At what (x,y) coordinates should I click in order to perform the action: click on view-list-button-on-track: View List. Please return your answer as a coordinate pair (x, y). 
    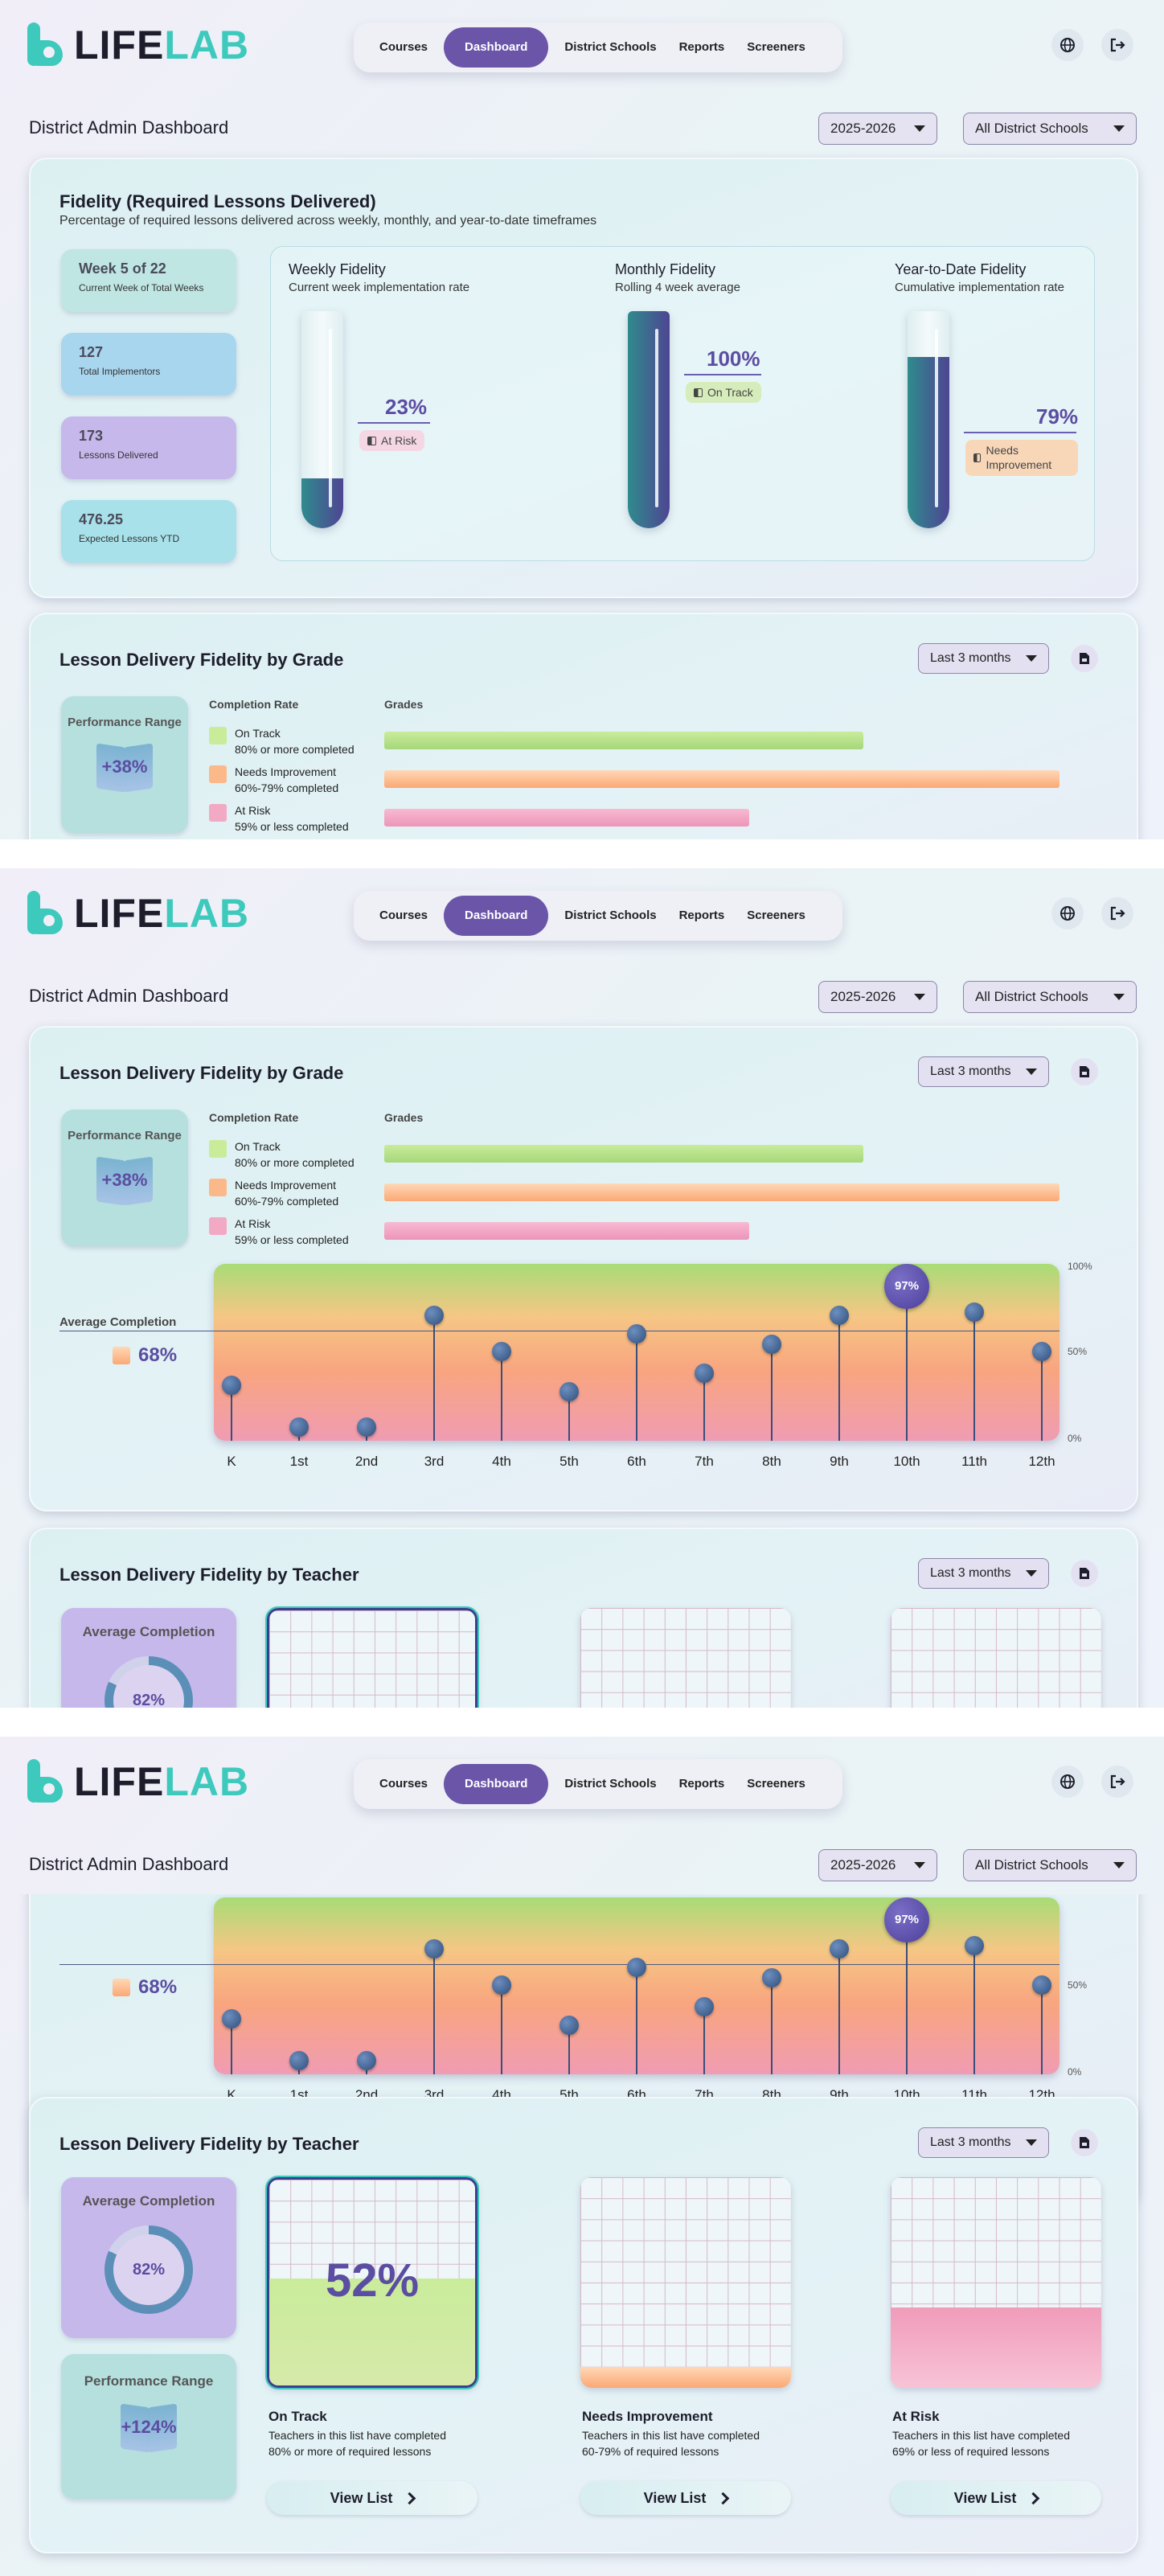
    Looking at the image, I should click on (372, 2498).